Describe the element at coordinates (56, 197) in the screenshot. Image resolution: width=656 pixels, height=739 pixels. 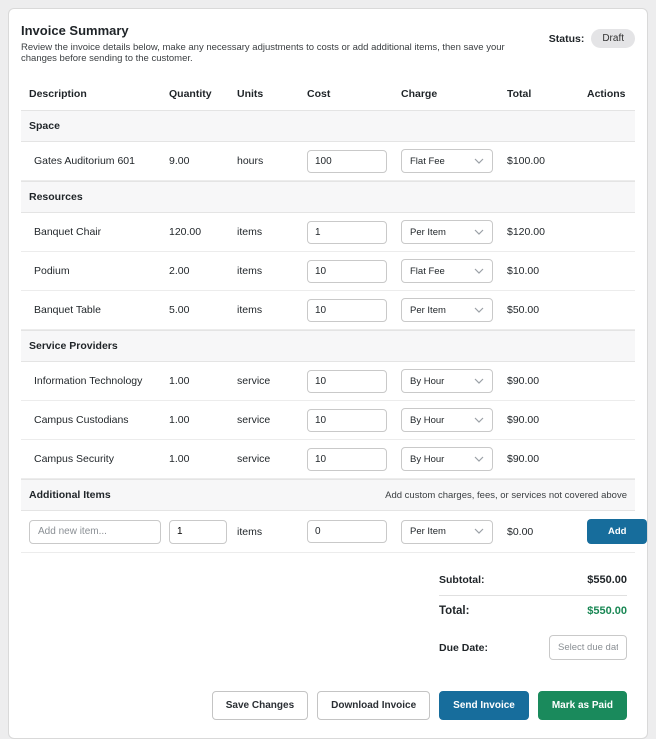
I see `section-title: Resources` at that location.